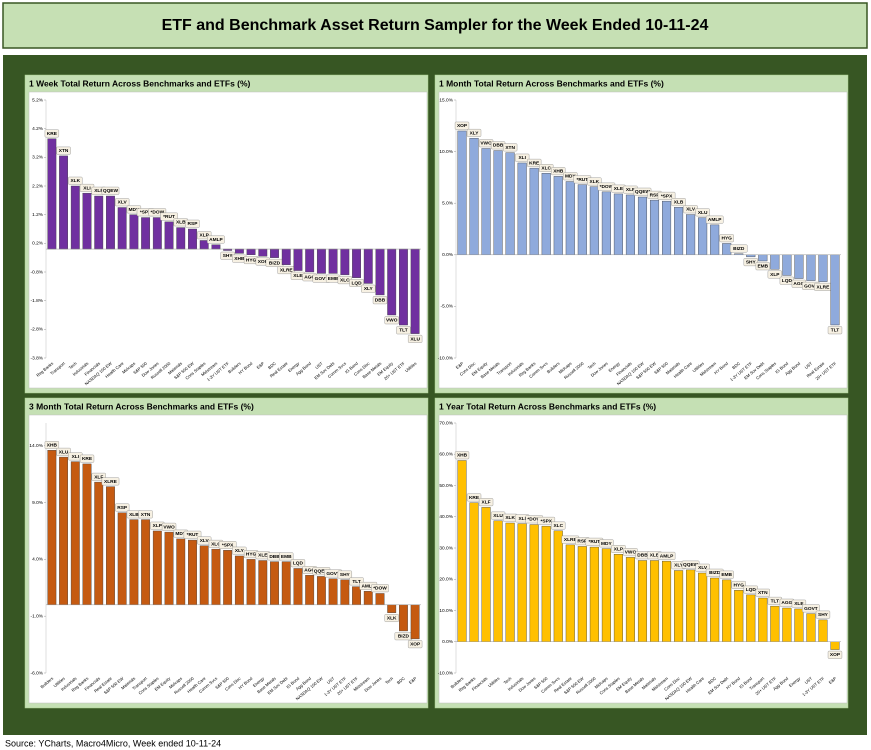 Image resolution: width=871 pixels, height=750 pixels. I want to click on x-tick-label: E&P, so click(261, 365).